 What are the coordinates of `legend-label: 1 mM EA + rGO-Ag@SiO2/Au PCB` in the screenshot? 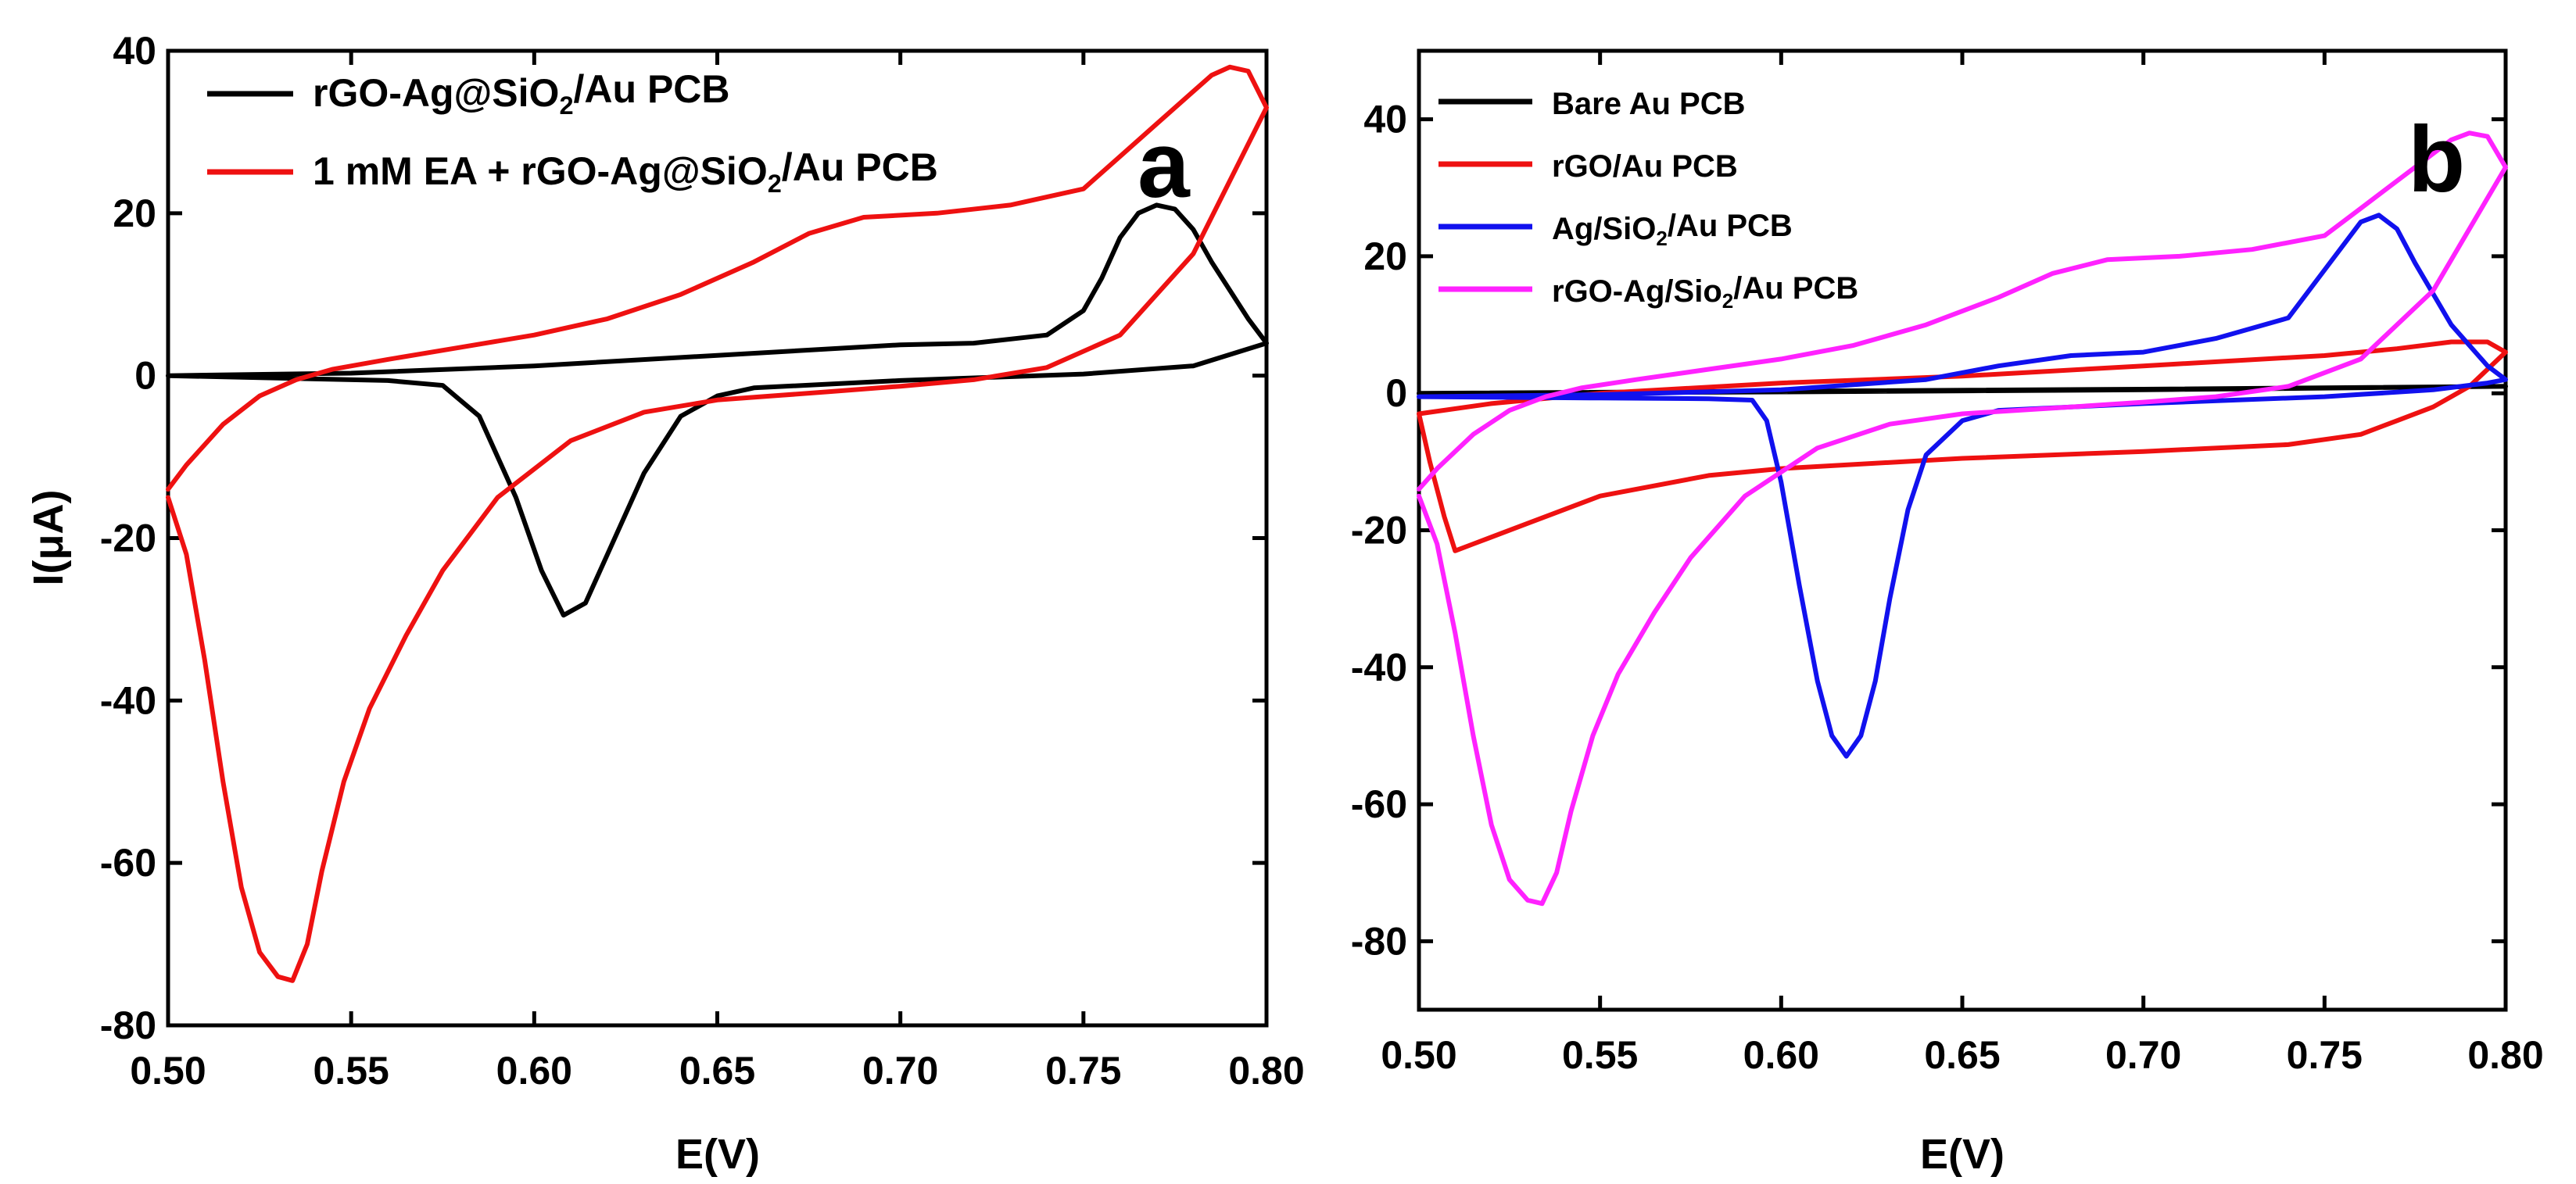 It's located at (625, 171).